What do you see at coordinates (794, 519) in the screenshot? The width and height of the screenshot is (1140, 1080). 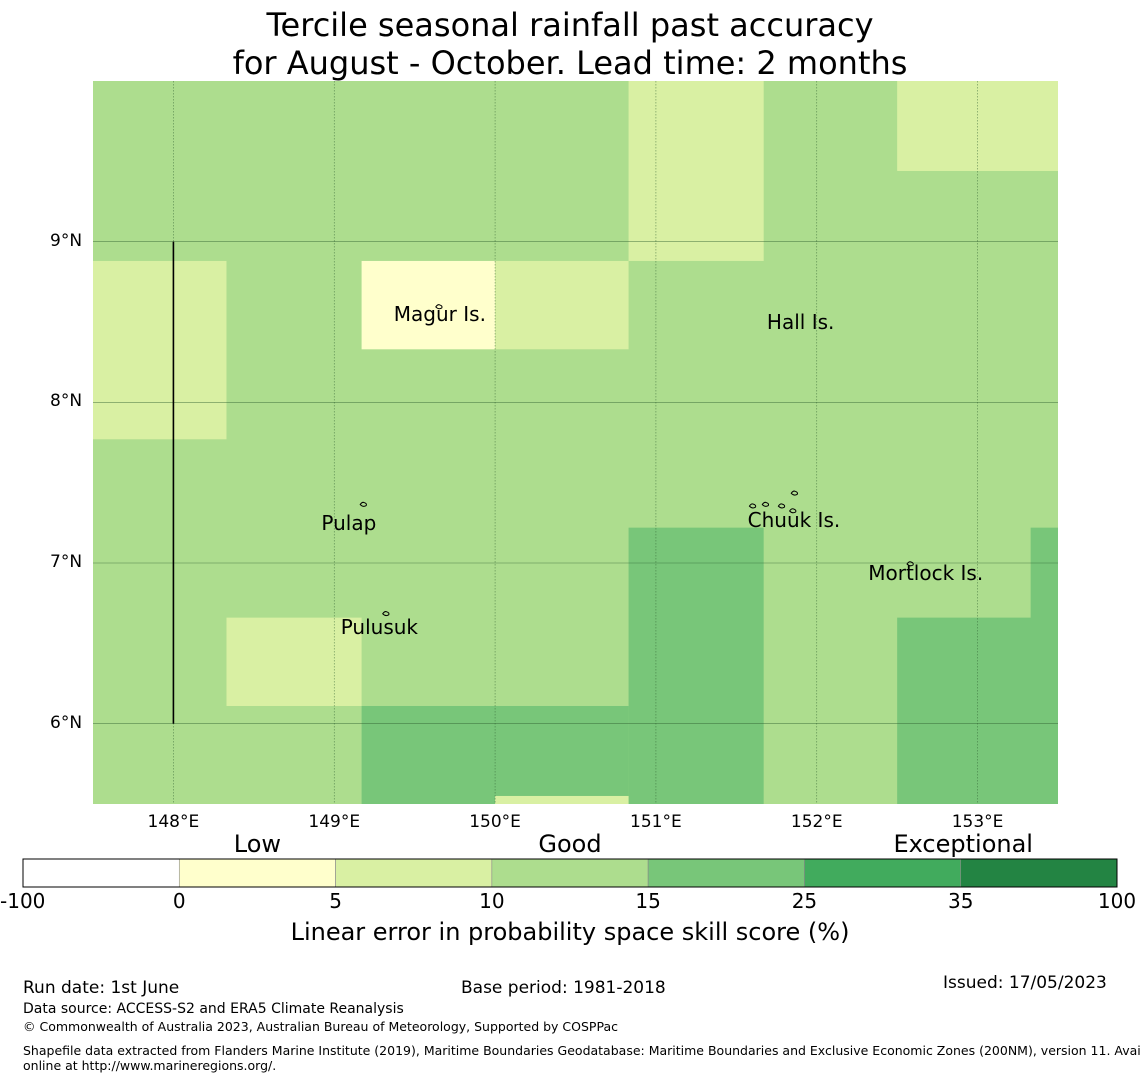 I see `place-label: Chuuk Is.` at bounding box center [794, 519].